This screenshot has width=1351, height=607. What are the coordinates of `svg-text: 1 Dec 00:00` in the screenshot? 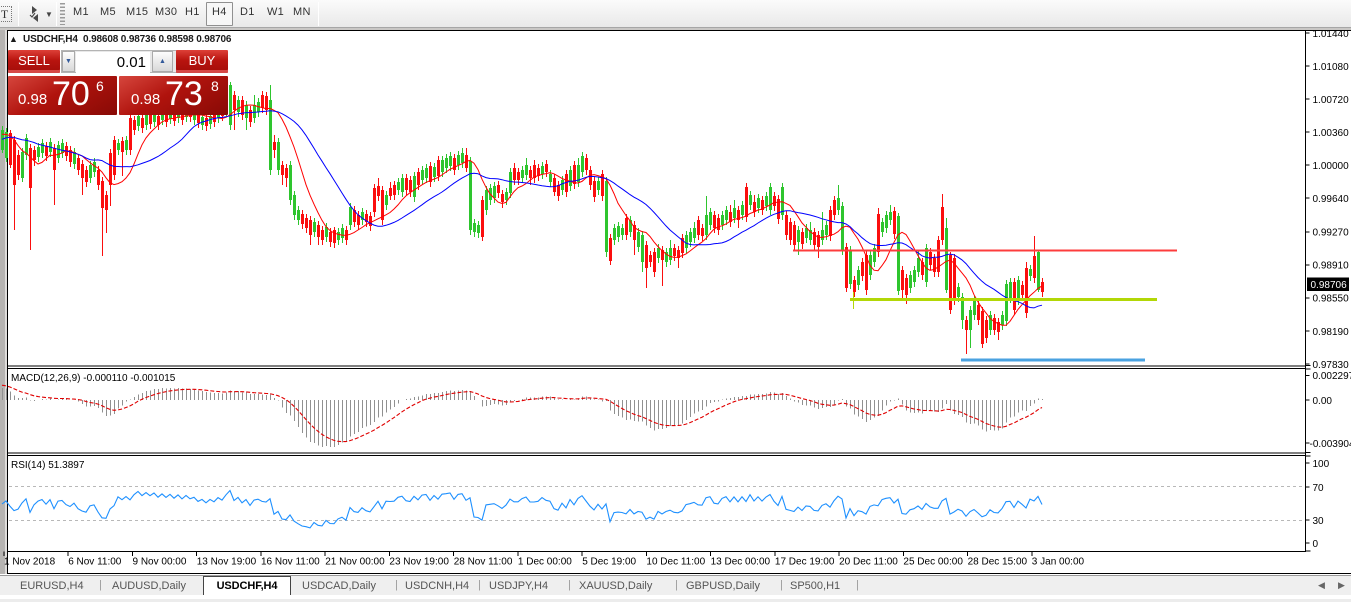 It's located at (545, 562).